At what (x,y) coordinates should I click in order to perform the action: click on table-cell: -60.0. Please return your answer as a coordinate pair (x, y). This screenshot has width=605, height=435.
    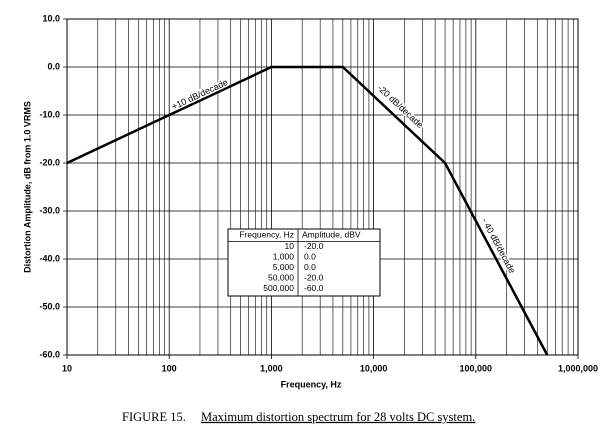
    Looking at the image, I should click on (314, 288).